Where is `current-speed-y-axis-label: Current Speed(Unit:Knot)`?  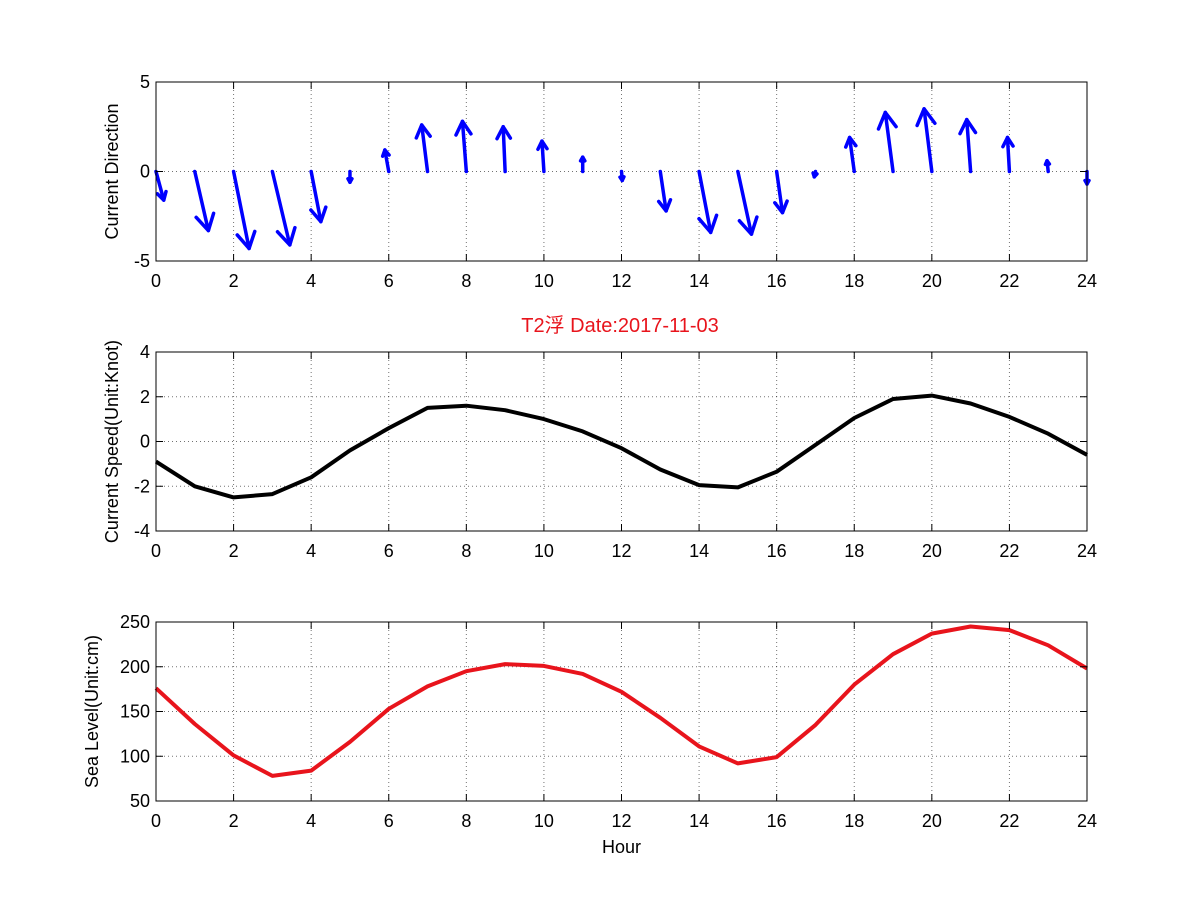 current-speed-y-axis-label: Current Speed(Unit:Knot) is located at coordinates (112, 441).